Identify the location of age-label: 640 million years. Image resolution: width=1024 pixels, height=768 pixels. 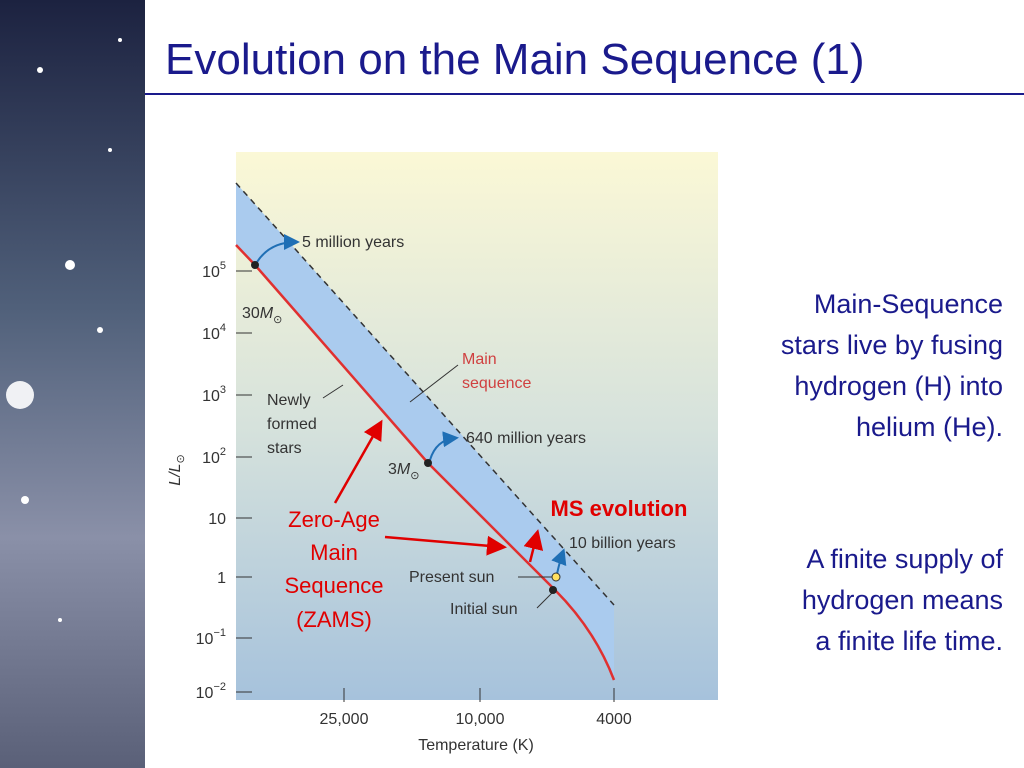
(526, 438).